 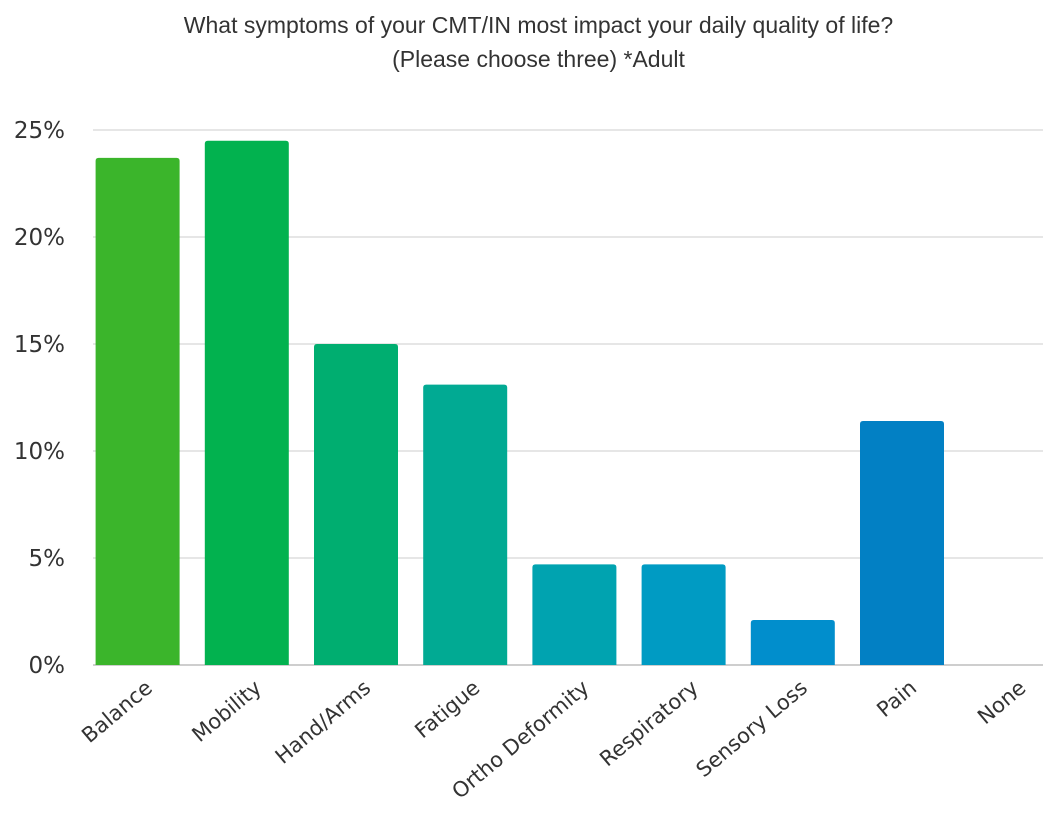 What do you see at coordinates (39, 131) in the screenshot?
I see `y-tick-label: 25%` at bounding box center [39, 131].